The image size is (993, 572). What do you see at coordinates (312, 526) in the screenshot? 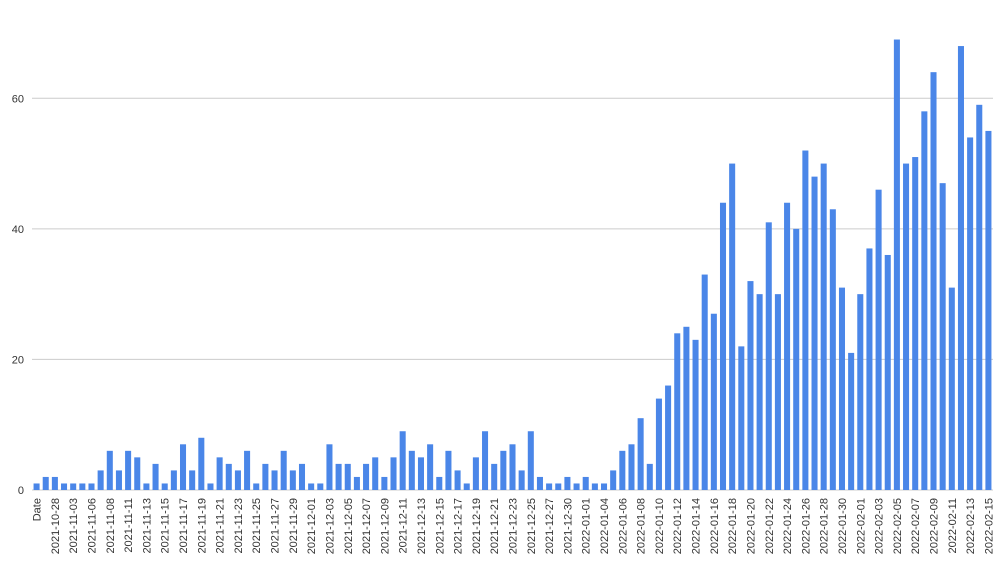
I see `x-tick-label: 2021-12-01` at bounding box center [312, 526].